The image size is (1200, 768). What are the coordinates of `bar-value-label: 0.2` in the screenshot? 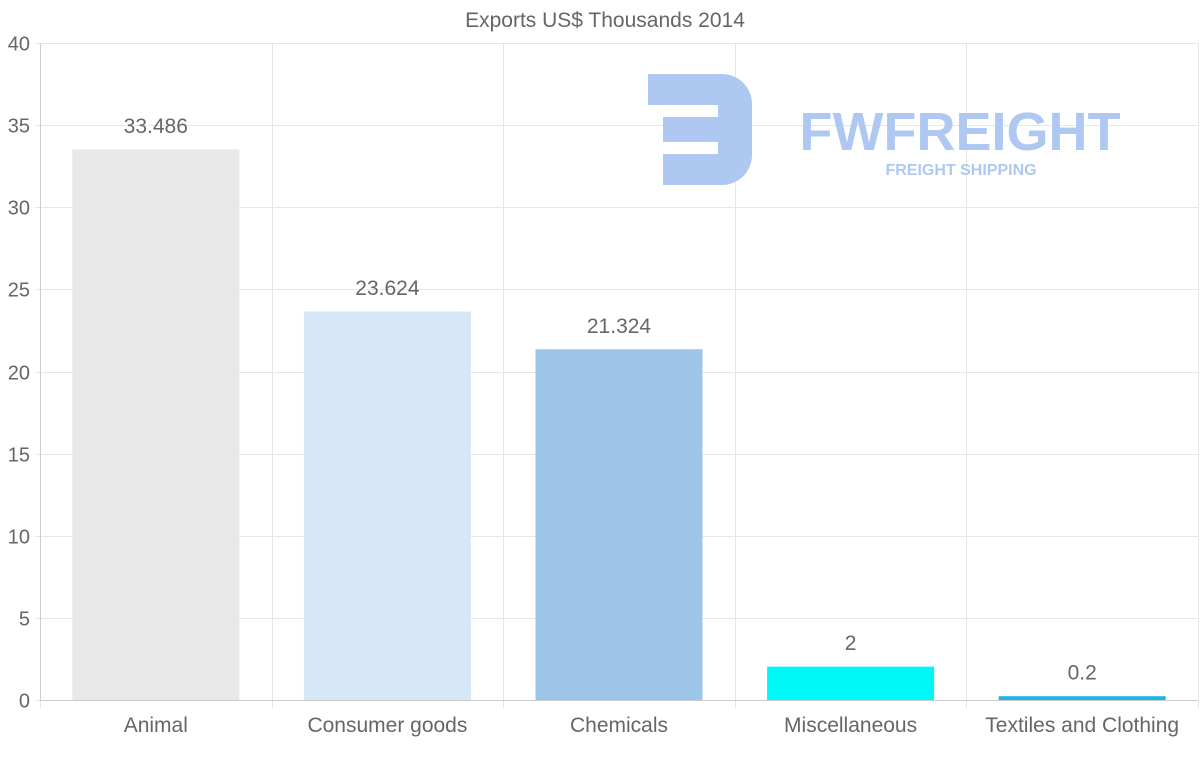 It's located at (1082, 673).